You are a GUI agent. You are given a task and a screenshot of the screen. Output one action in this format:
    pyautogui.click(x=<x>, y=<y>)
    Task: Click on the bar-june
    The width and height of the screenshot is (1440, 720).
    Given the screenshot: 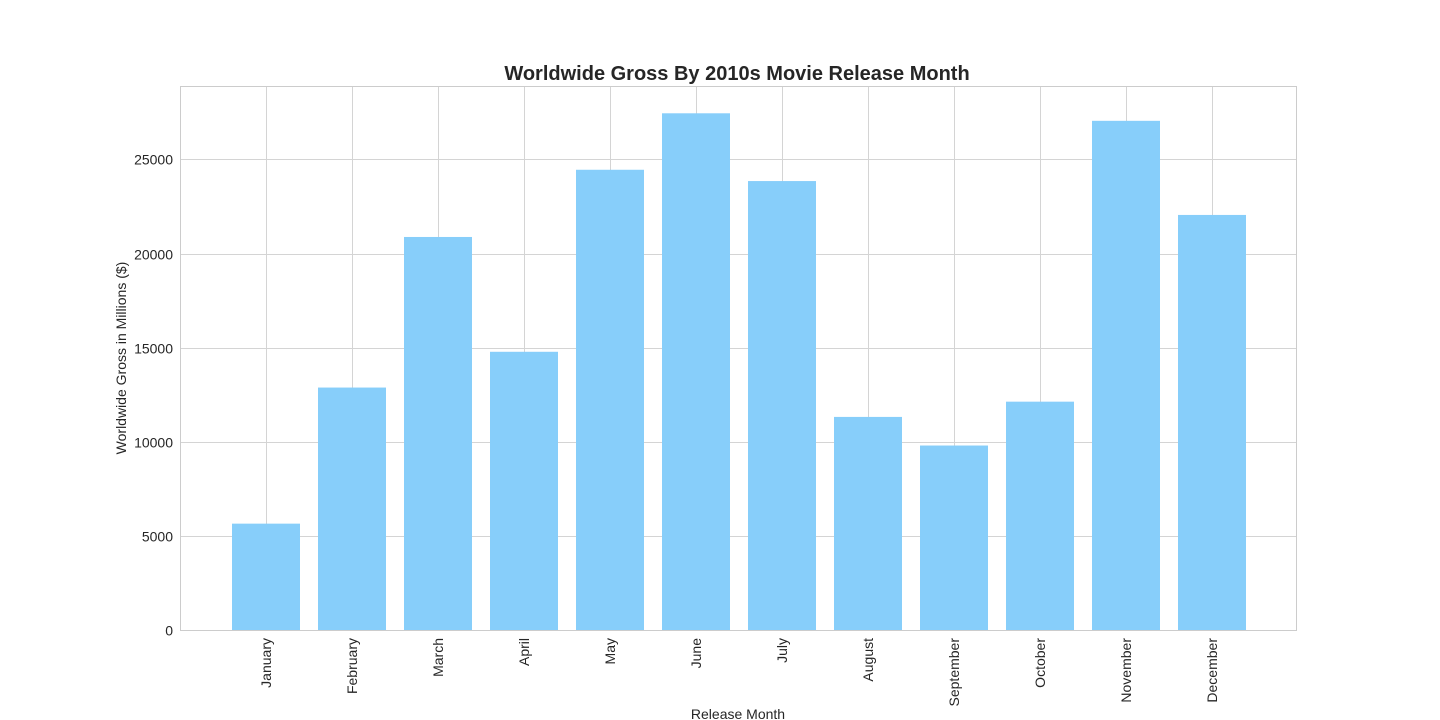 What is the action you would take?
    pyautogui.click(x=696, y=371)
    